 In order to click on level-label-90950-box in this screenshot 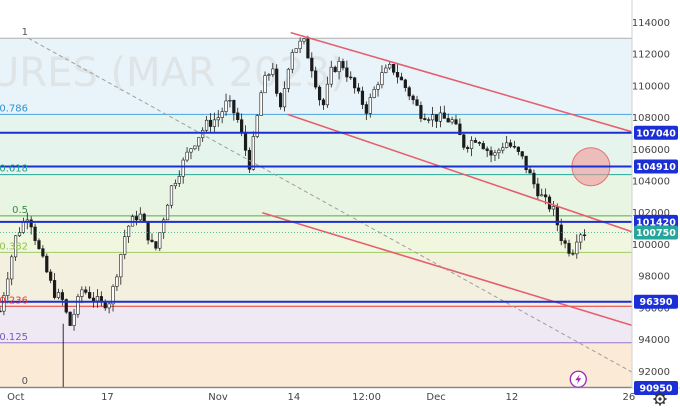, I will do `click(656, 388)`.